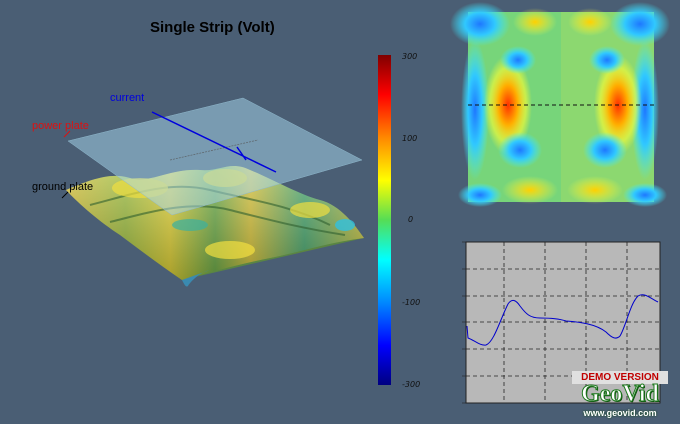 This screenshot has height=424, width=680. Describe the element at coordinates (411, 219) in the screenshot. I see `colorbar-tick-0: 0` at that location.